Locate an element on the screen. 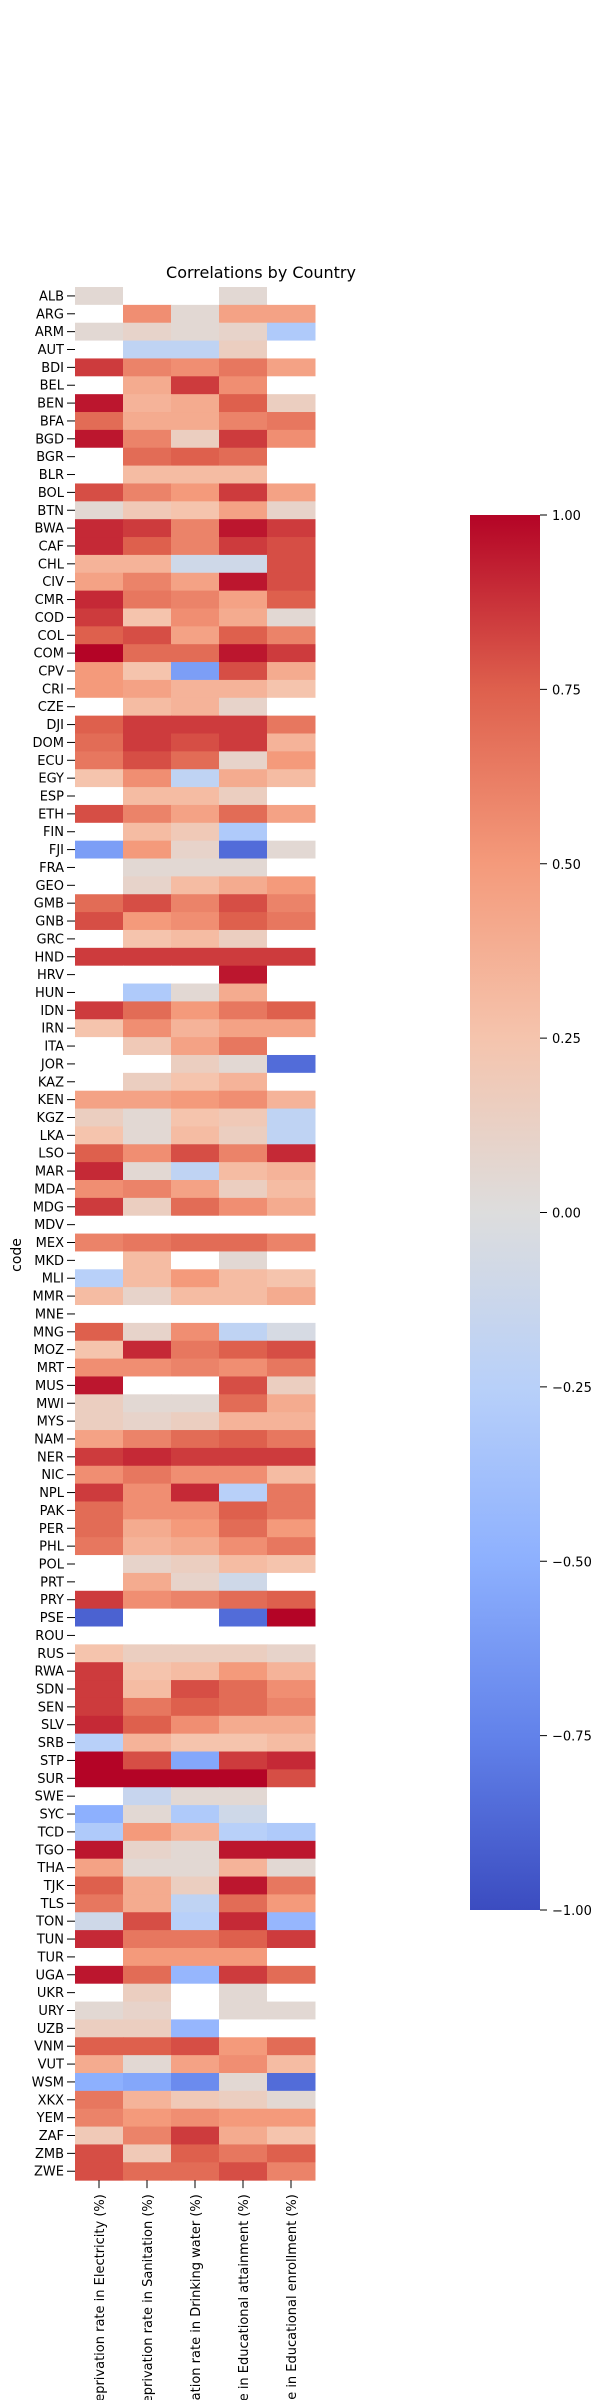 The height and width of the screenshot is (2400, 600). row-label: BTN is located at coordinates (50, 511).